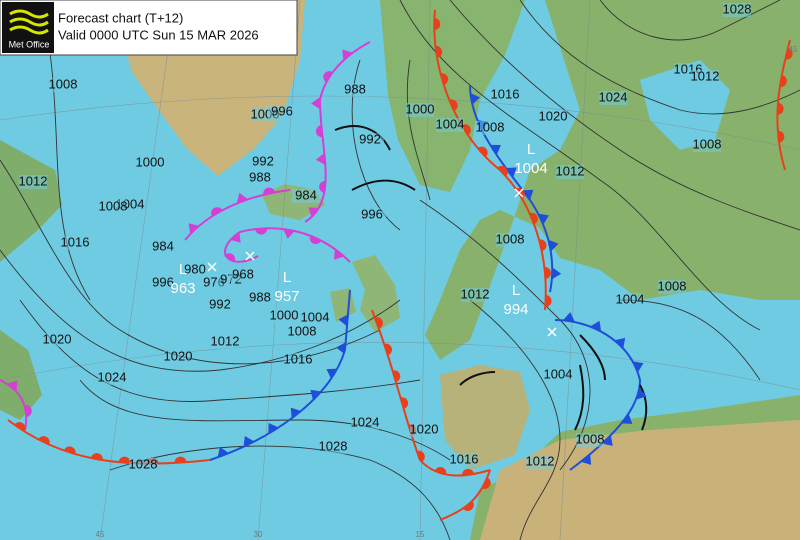  Describe the element at coordinates (519, 193) in the screenshot. I see `centre-cross` at that location.